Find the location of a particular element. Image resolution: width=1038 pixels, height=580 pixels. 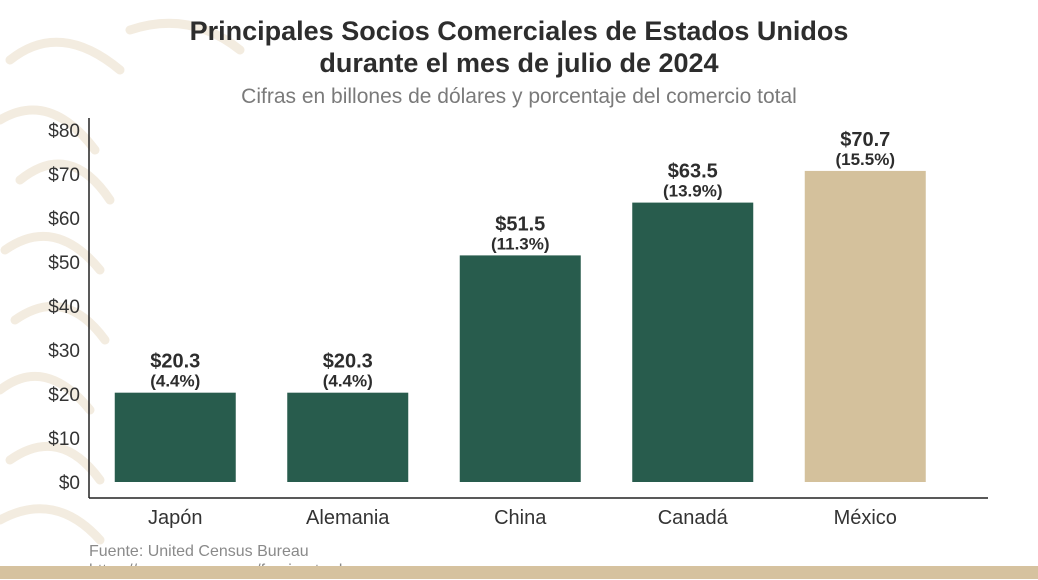

y-tick-label: $80 is located at coordinates (64, 131).